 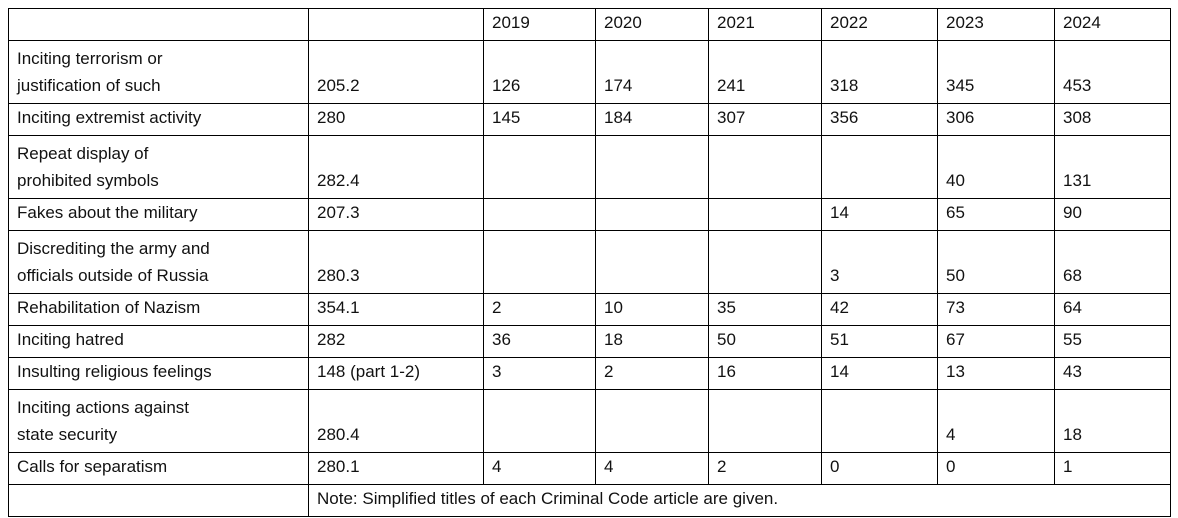 I want to click on offense-label: Rehabilitation of Nazism, so click(x=158, y=309).